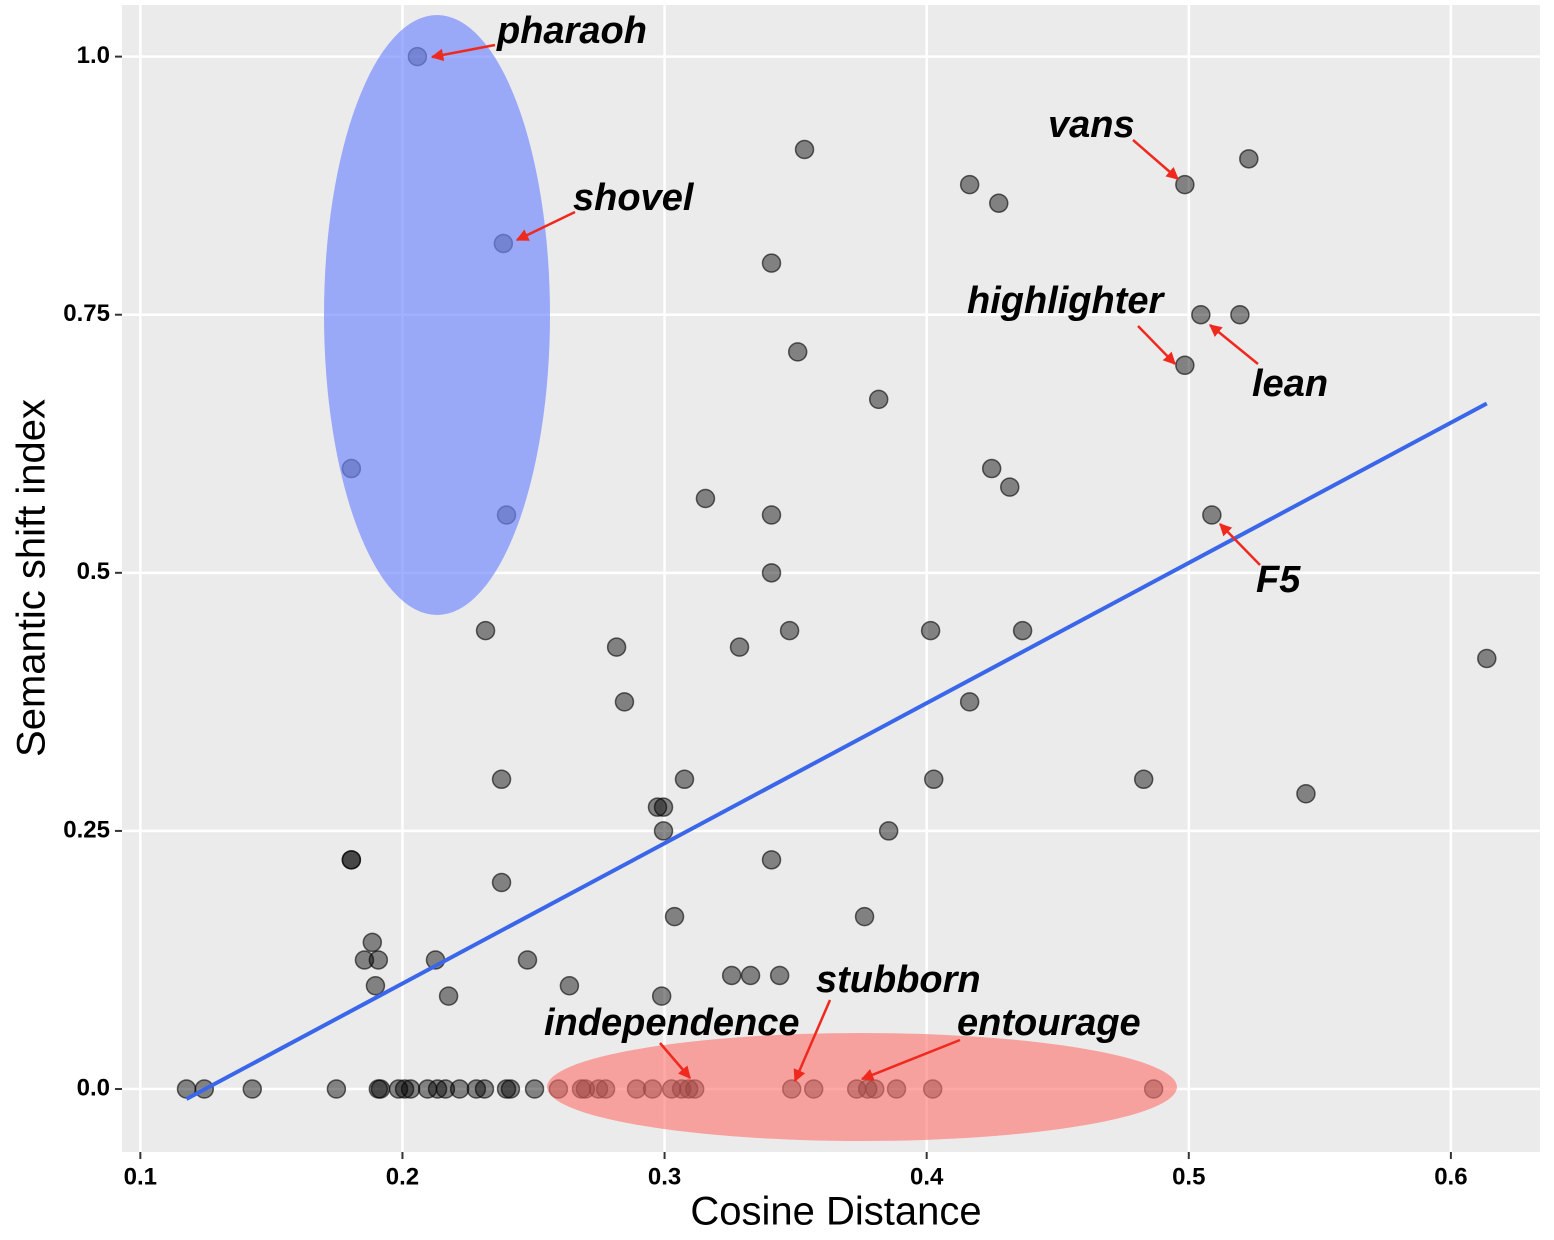 This screenshot has height=1240, width=1554. What do you see at coordinates (1188, 1176) in the screenshot?
I see `x-tick-label: 0.5` at bounding box center [1188, 1176].